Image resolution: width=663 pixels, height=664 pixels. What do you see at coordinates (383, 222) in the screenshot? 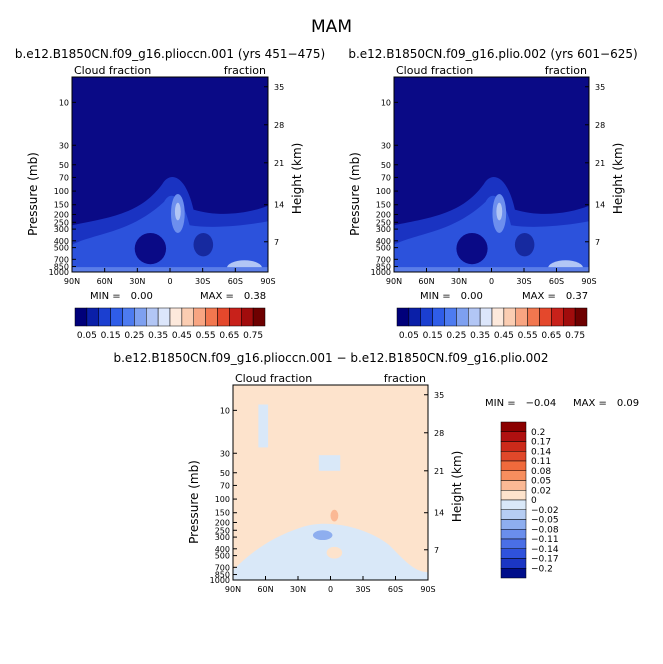
I see `pressure-tick-label: 250` at bounding box center [383, 222].